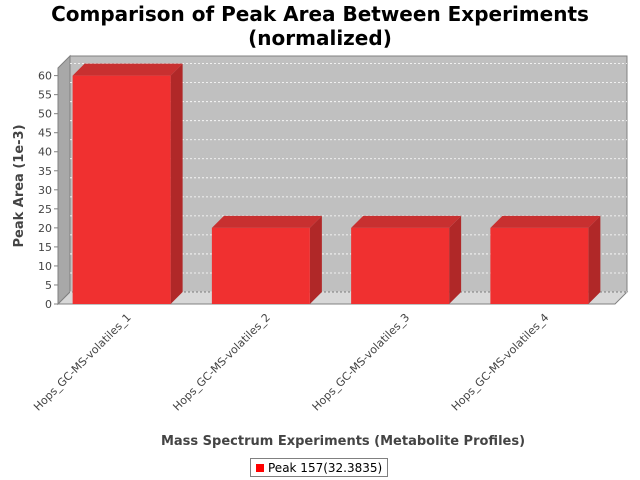 Image resolution: width=640 pixels, height=480 pixels. Describe the element at coordinates (45, 247) in the screenshot. I see `y-tick-label: 15` at that location.